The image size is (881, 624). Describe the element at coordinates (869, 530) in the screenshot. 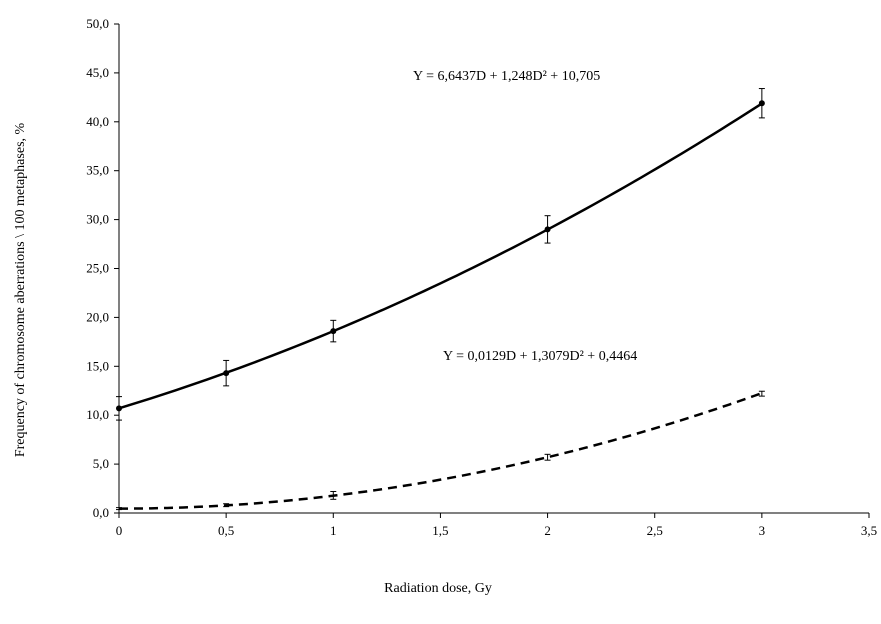

I see `x-tick-label: 3,5` at that location.